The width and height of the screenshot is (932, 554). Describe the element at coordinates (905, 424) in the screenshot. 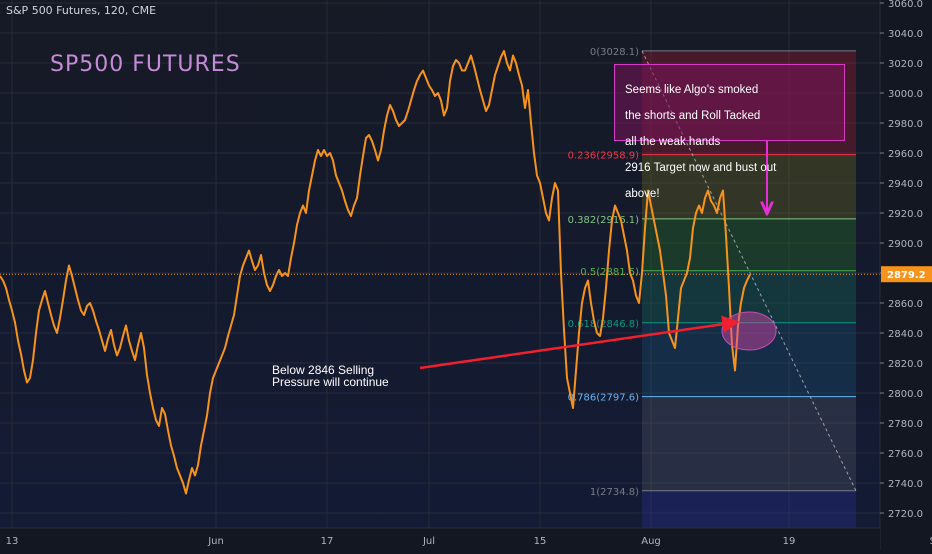

I see `y-tick-label: 2780.0` at that location.